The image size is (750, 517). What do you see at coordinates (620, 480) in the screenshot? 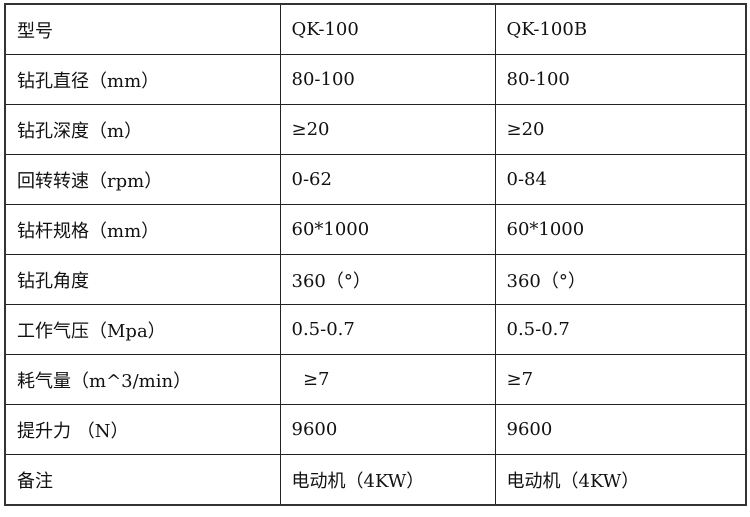
I see `qk-100b-value-cell: 电动机（4KW）` at bounding box center [620, 480].